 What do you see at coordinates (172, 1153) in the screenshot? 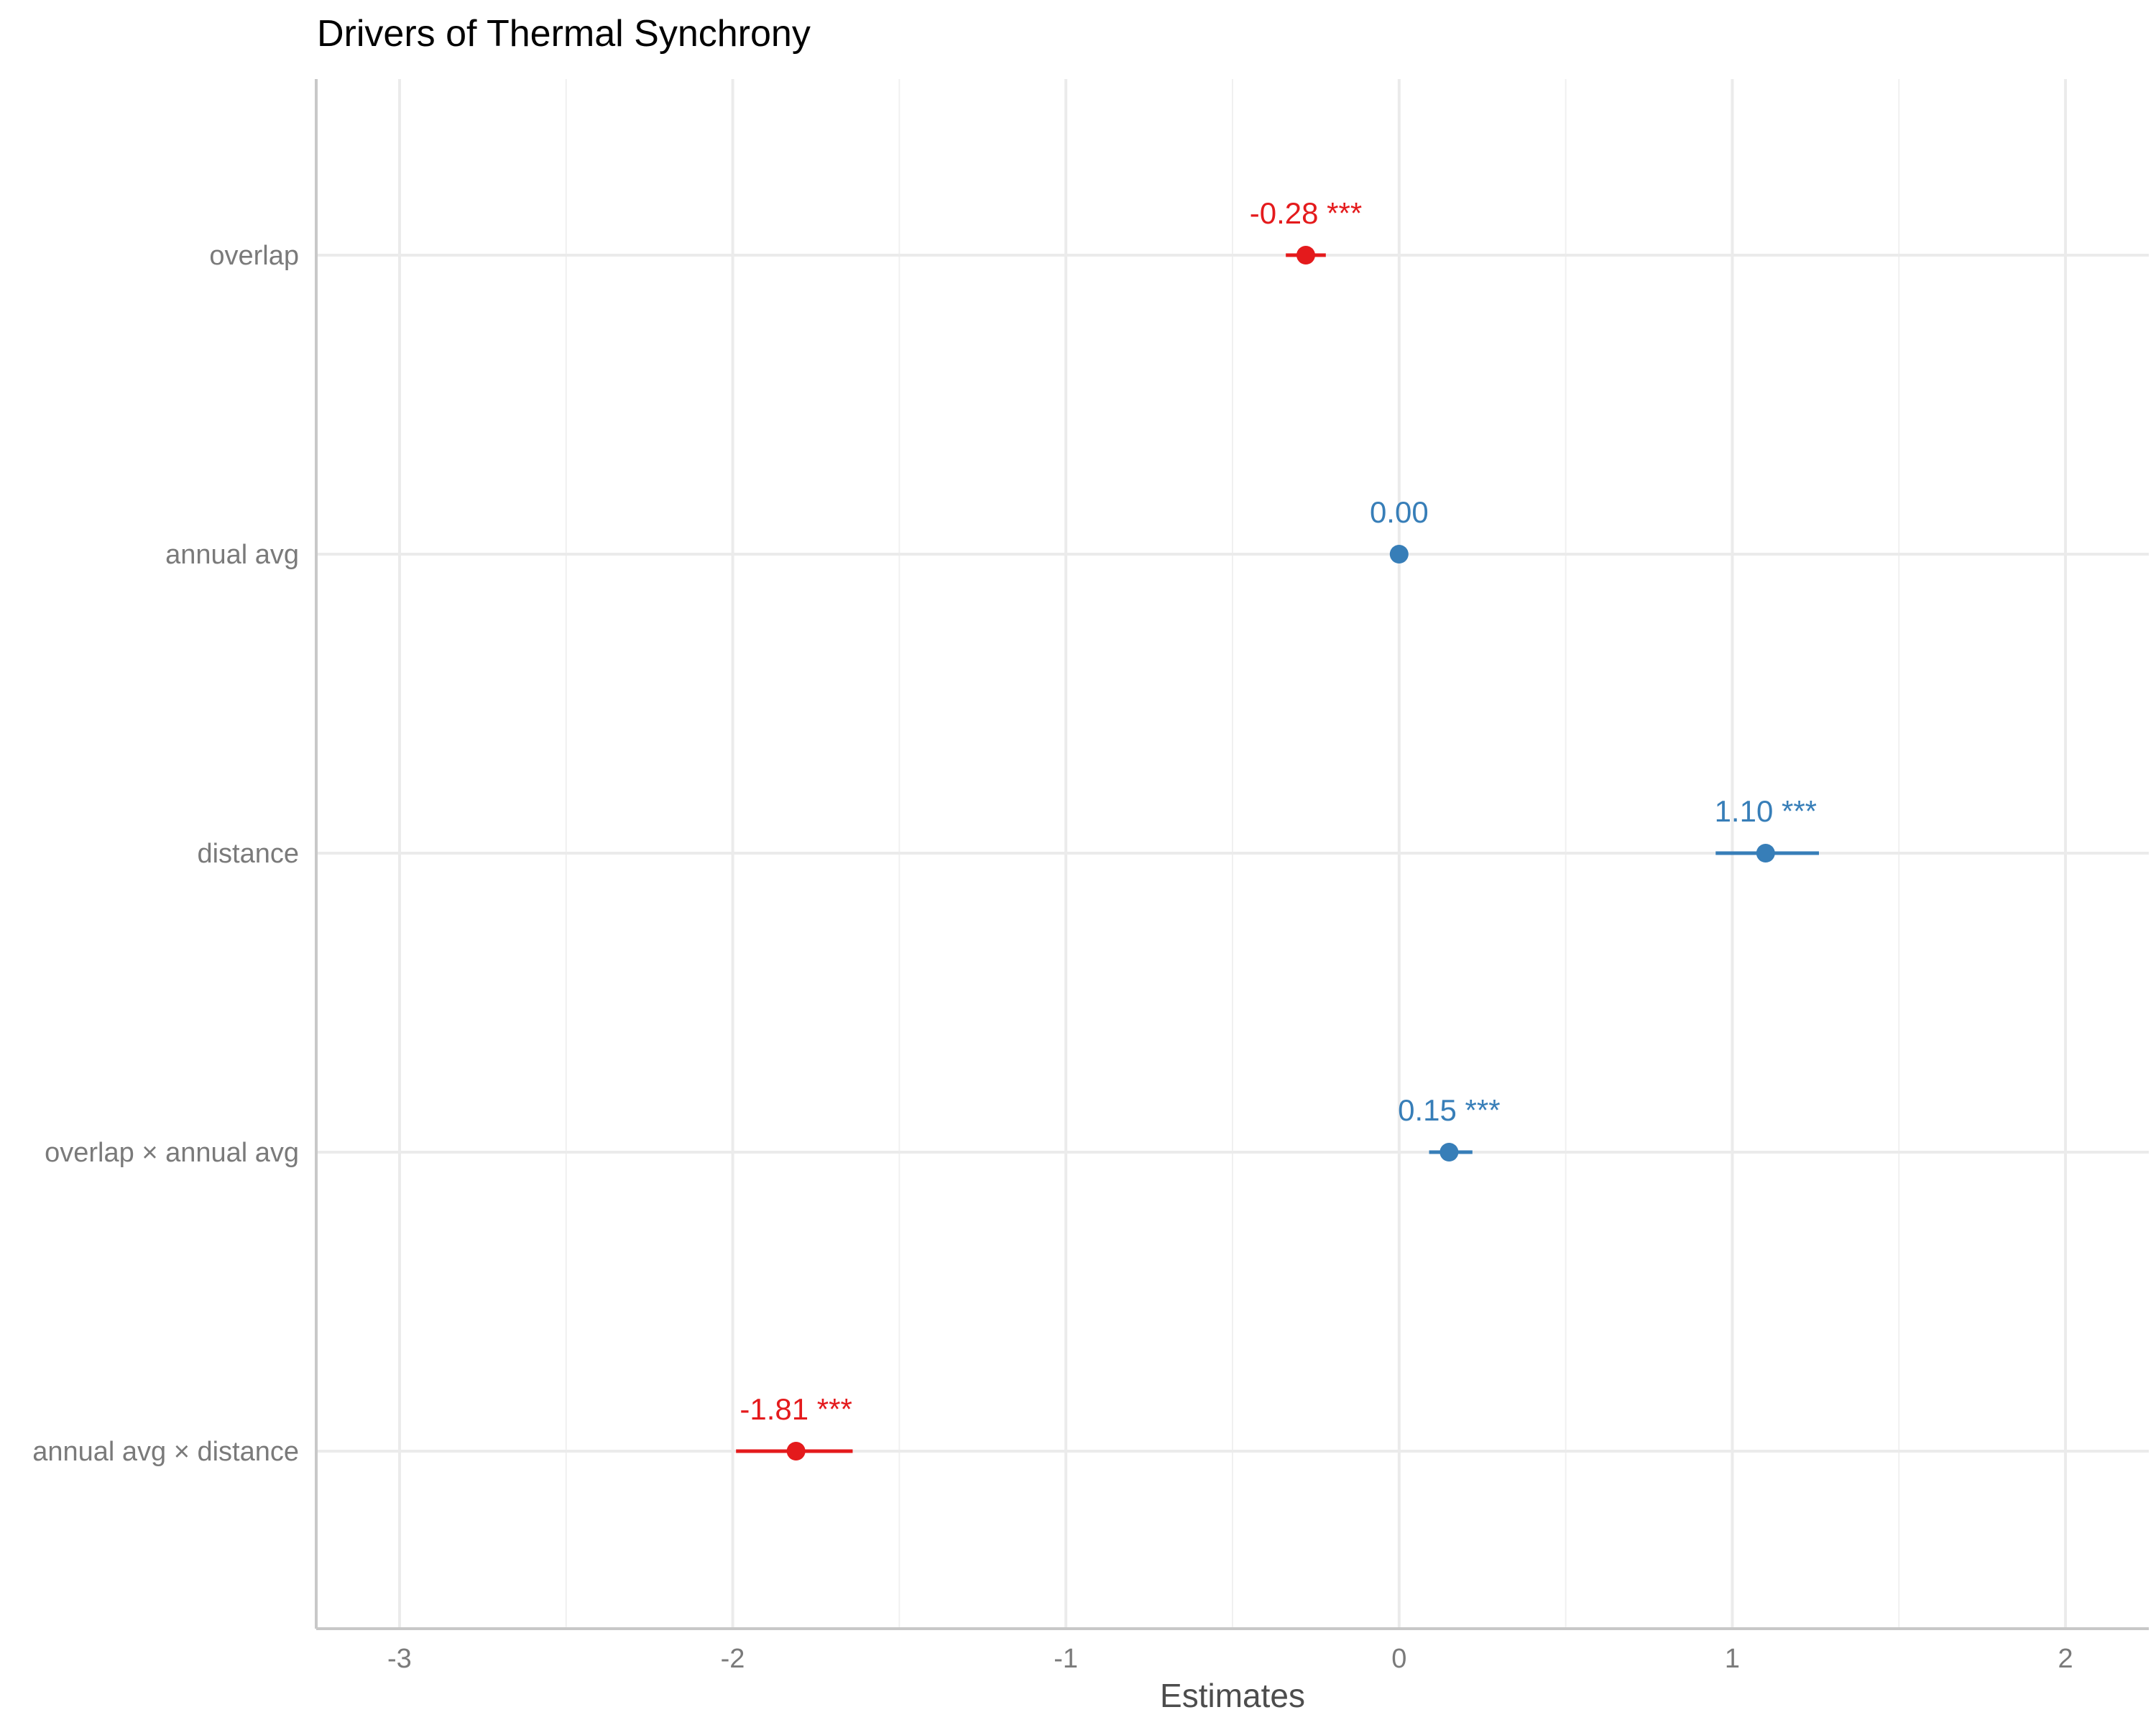
I see `y-category-label: overlap × annual avg` at bounding box center [172, 1153].